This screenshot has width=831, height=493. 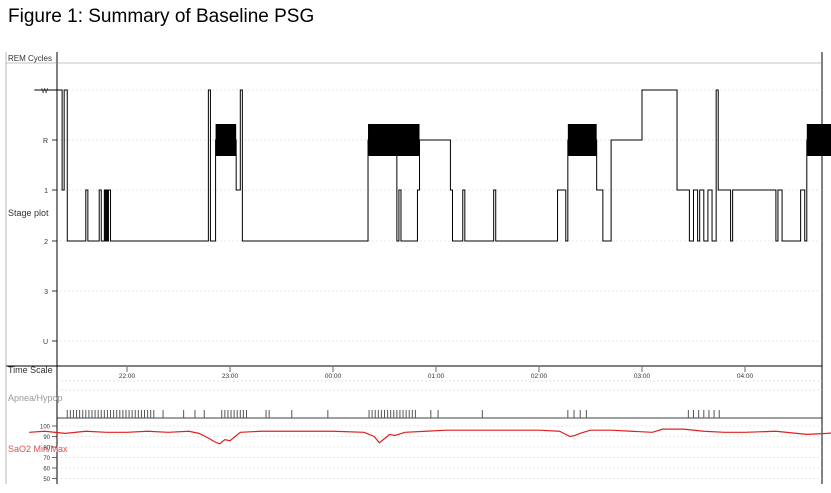 I want to click on time-tick-label: 03:00, so click(x=642, y=376).